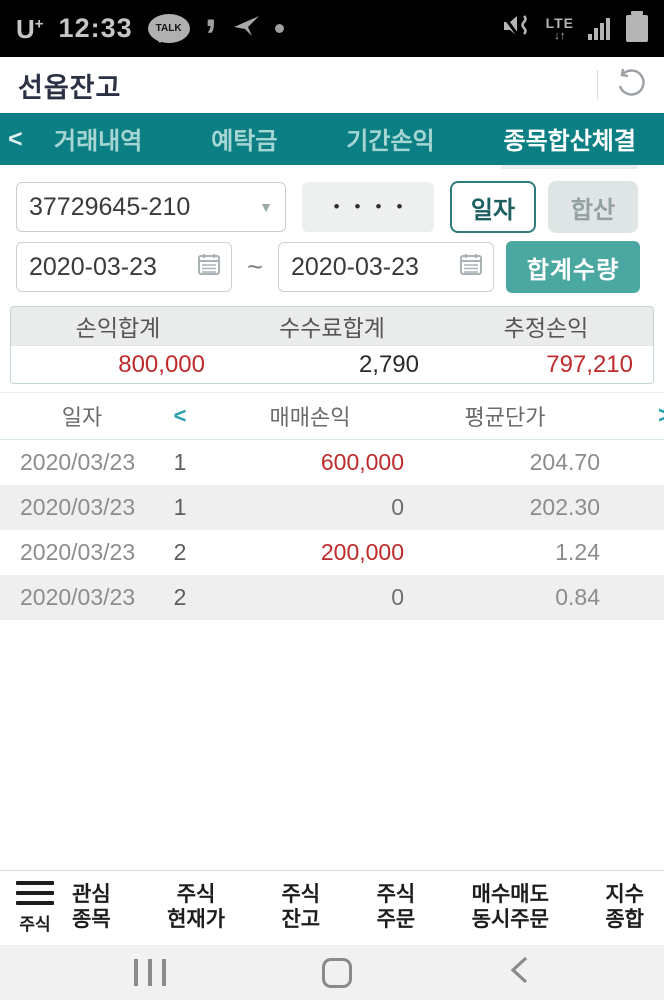 The image size is (664, 1000). What do you see at coordinates (246, 28) in the screenshot?
I see `location-arrow-icon` at bounding box center [246, 28].